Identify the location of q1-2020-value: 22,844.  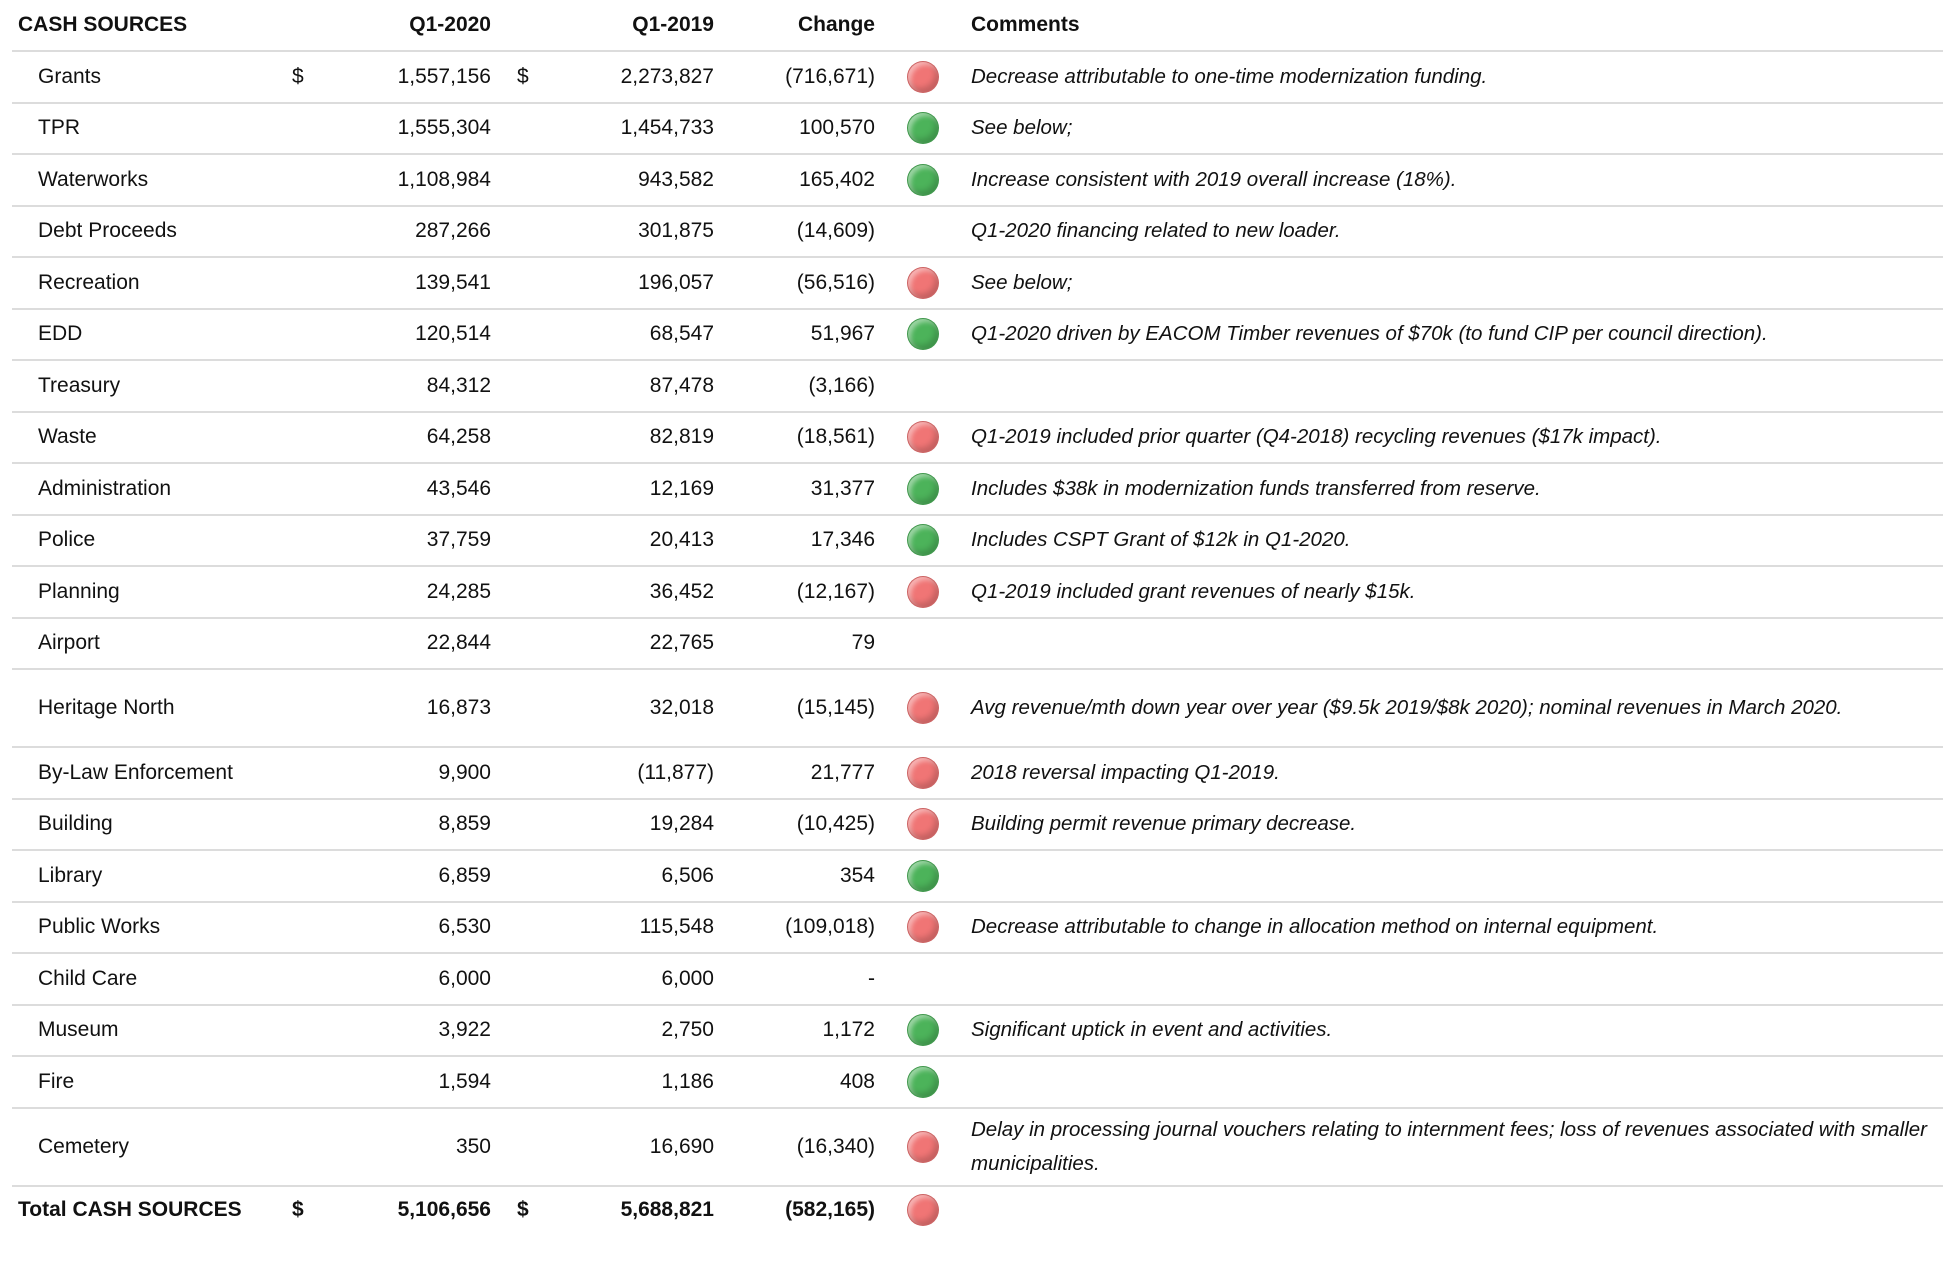
(406, 643).